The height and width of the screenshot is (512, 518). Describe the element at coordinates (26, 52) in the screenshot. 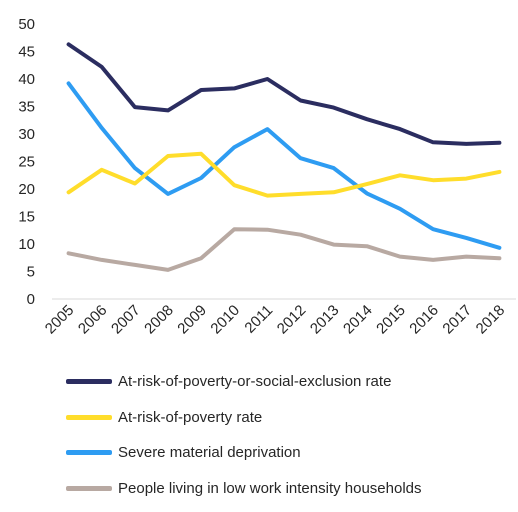

I see `y-tick-label: 45` at that location.